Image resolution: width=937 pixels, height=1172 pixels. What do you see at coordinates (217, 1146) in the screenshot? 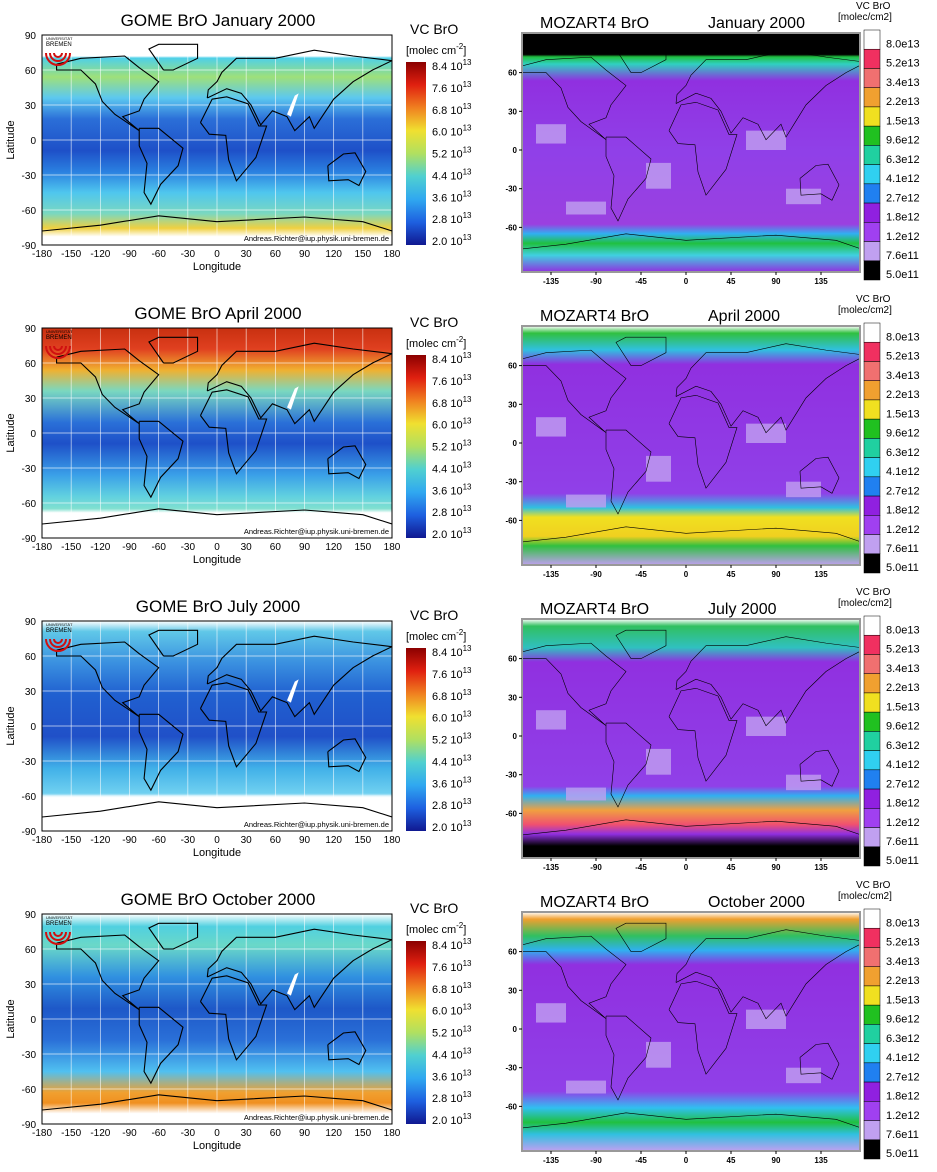
I see `x-axis-label: Longitude` at bounding box center [217, 1146].